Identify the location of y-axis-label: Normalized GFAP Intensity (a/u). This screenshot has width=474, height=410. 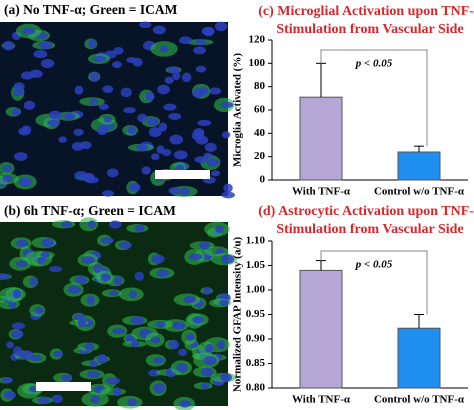
(238, 315).